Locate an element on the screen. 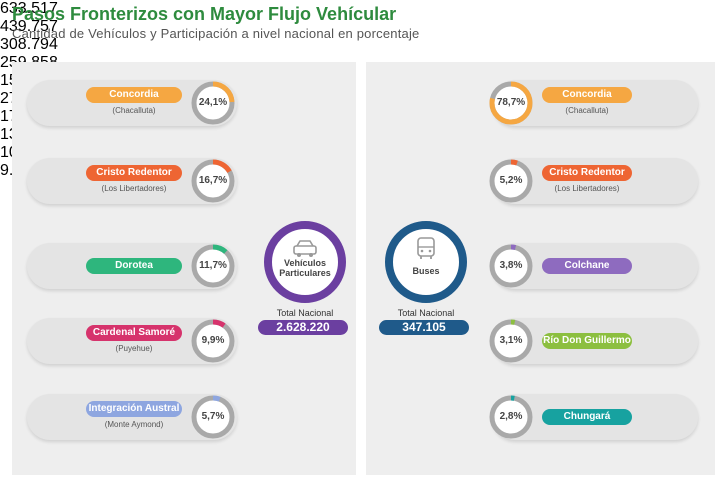 This screenshot has height=490, width=727. vehicles-row-1-sub: (Chacalluta) is located at coordinates (134, 110).